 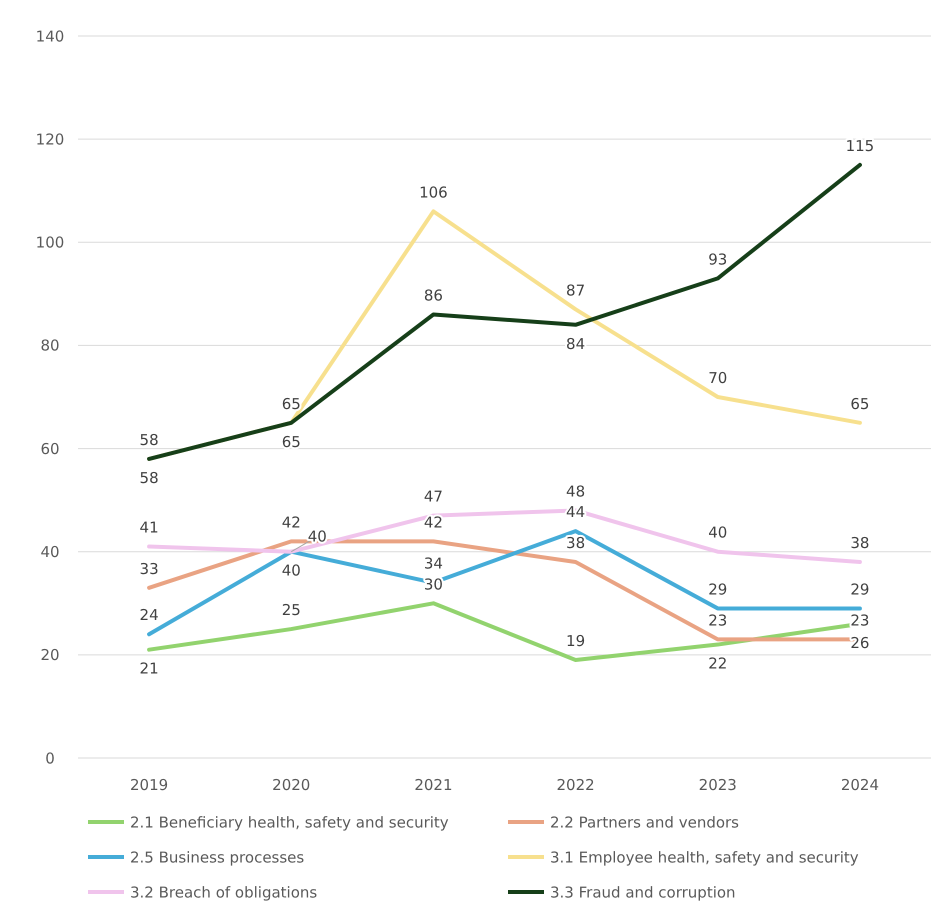 I want to click on data-label: 48, so click(x=576, y=491).